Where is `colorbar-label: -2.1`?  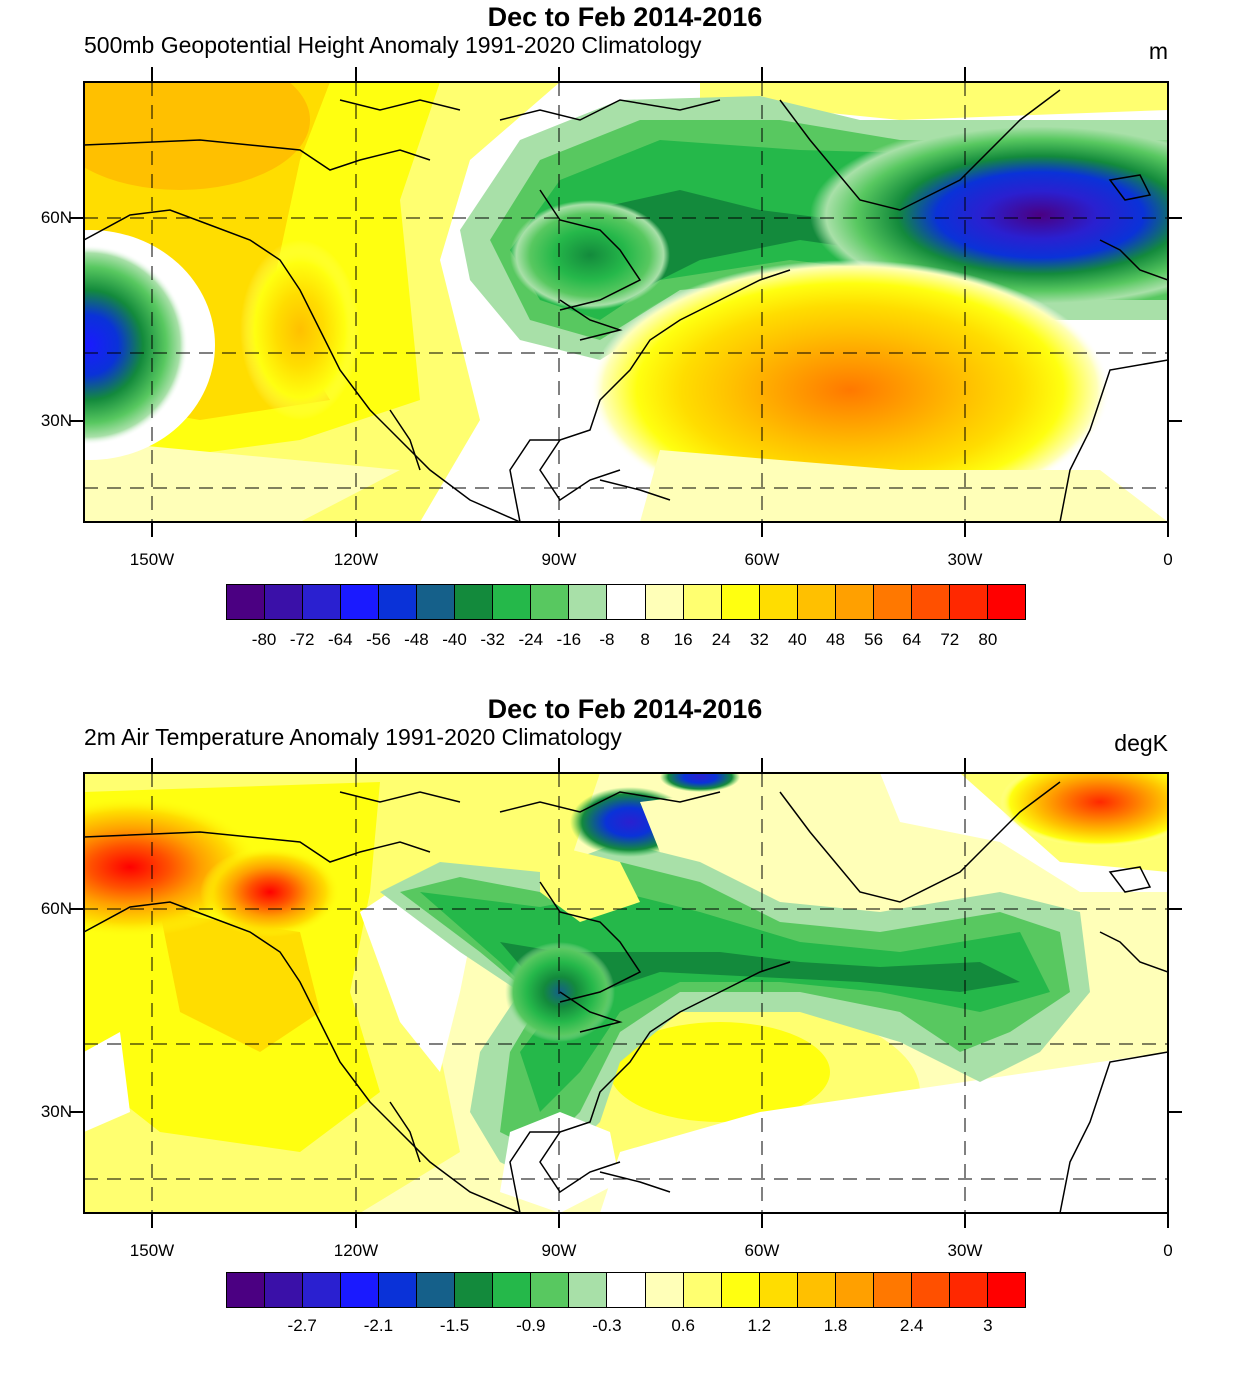
colorbar-label: -2.1 is located at coordinates (378, 1325).